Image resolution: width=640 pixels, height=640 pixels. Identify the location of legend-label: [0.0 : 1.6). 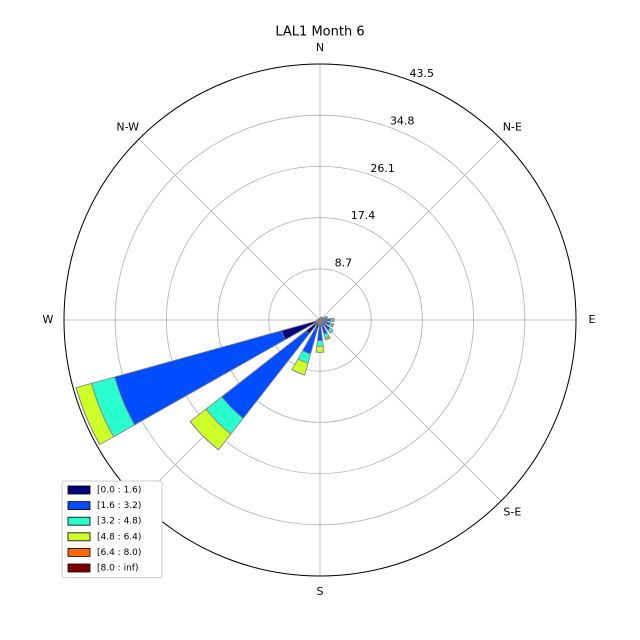
(119, 491).